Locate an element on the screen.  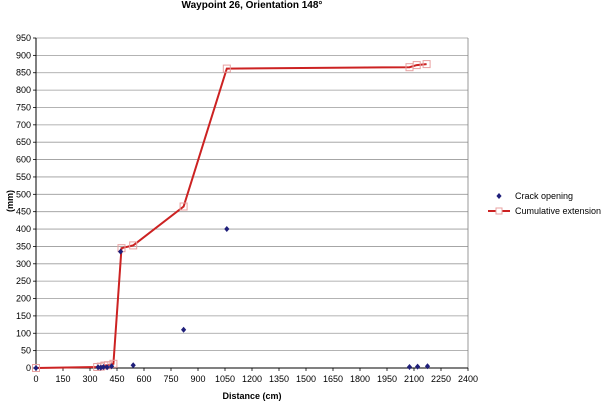
y-tick-label: 750 is located at coordinates (23, 107).